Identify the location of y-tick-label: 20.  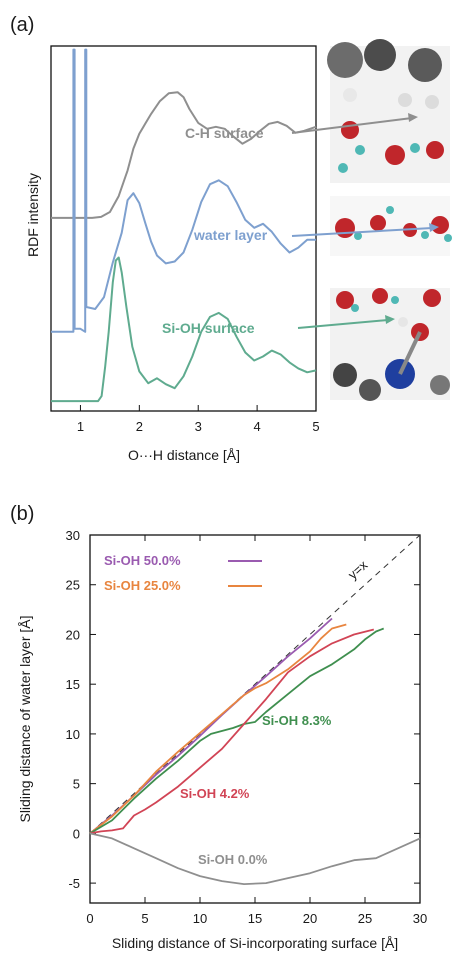
(73, 634).